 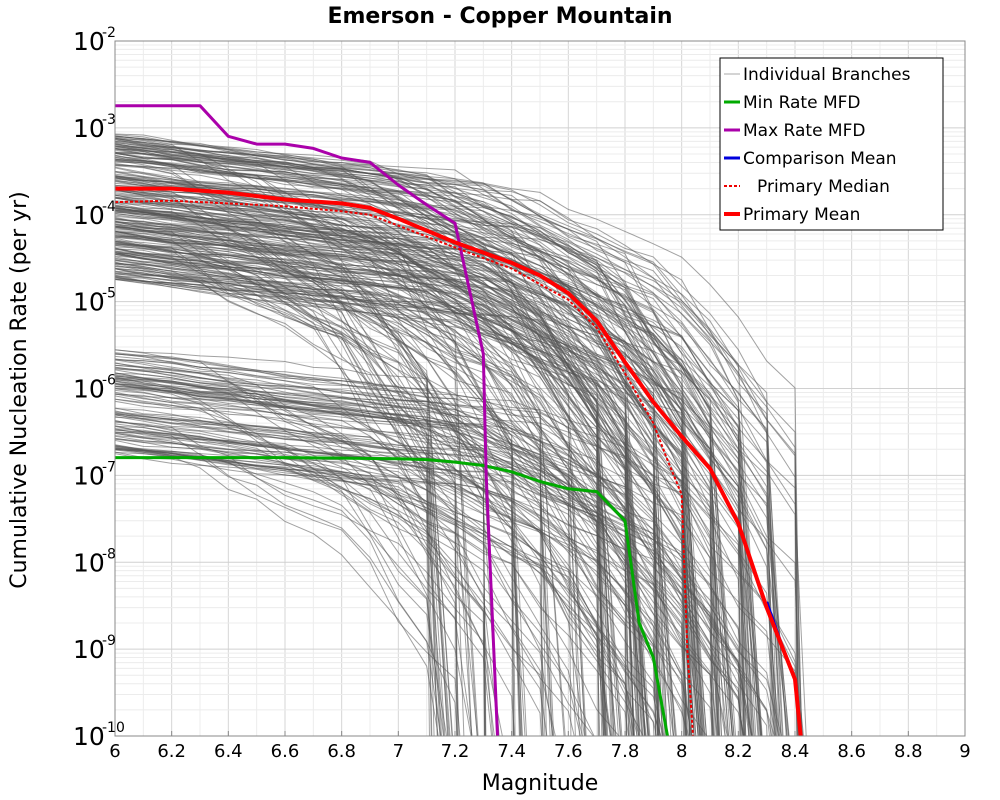 I want to click on x-tick-label: 8.2, so click(x=738, y=751).